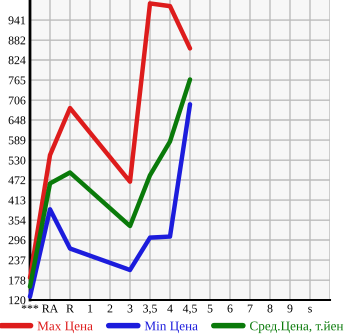 The height and width of the screenshot is (335, 345). Describe the element at coordinates (170, 308) in the screenshot. I see `x-tick-label: 4` at that location.